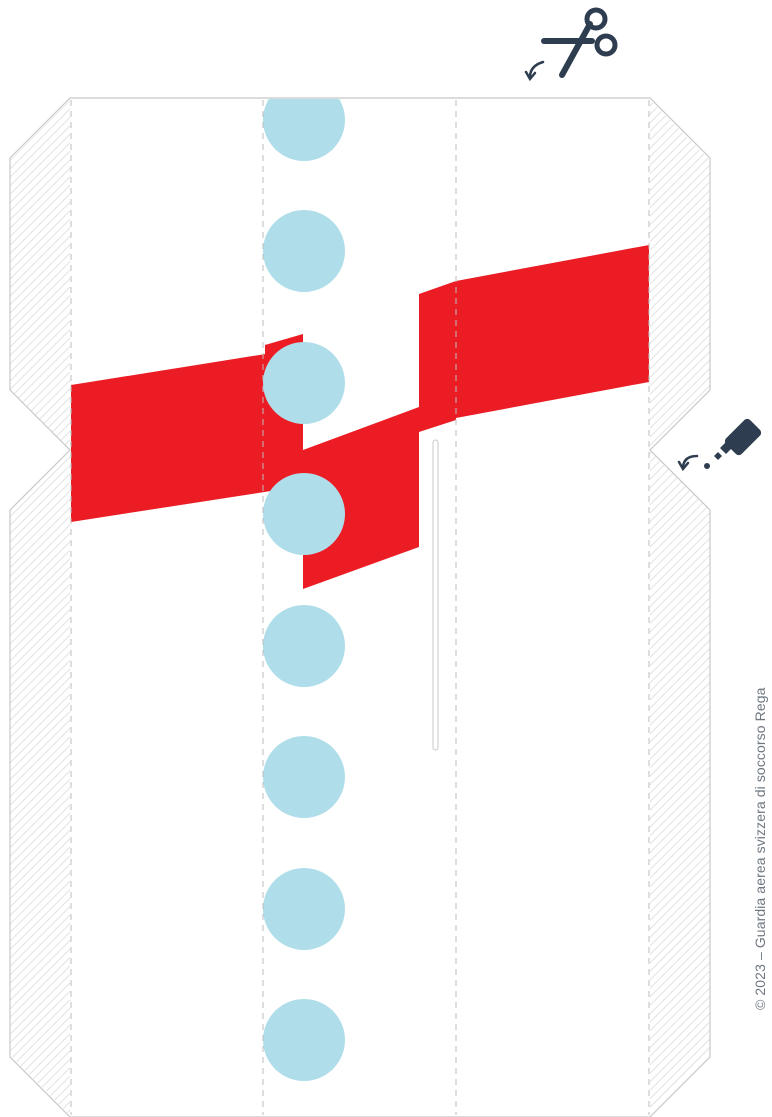  I want to click on window-row, so click(304, 580).